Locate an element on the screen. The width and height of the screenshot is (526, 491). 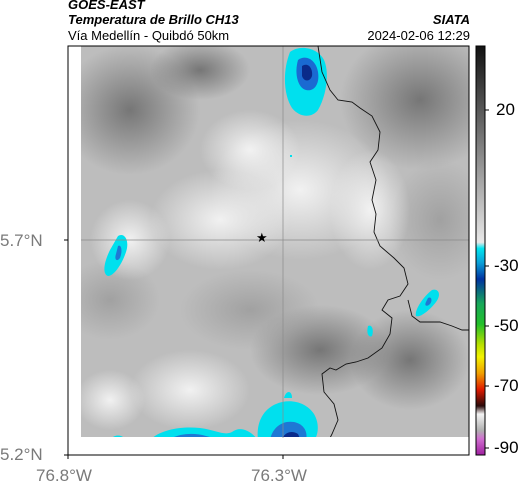
datetime-label: 2024-02-06 12:29 is located at coordinates (418, 35).